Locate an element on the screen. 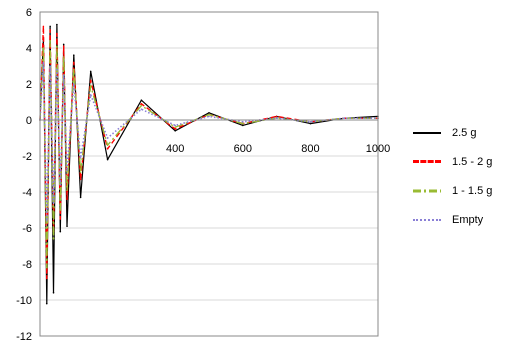 The image size is (510, 345). legend-label-4: Empty is located at coordinates (468, 219).